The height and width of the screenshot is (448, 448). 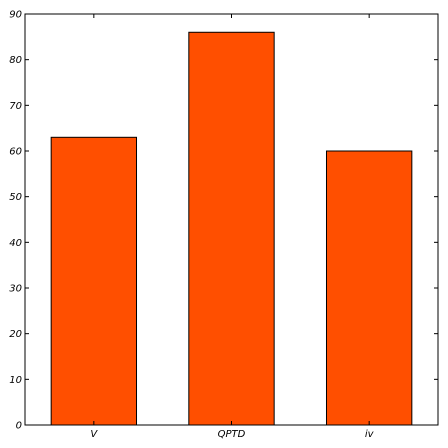 I want to click on x-tick-label: QPTD, so click(x=232, y=434).